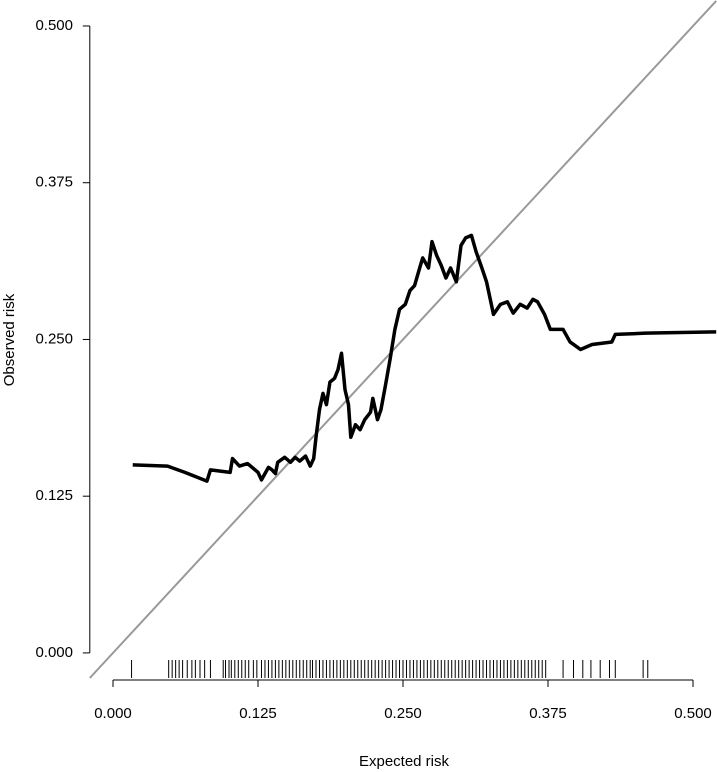 Image resolution: width=717 pixels, height=772 pixels. What do you see at coordinates (54, 182) in the screenshot?
I see `y-tick-label: 0.375` at bounding box center [54, 182].